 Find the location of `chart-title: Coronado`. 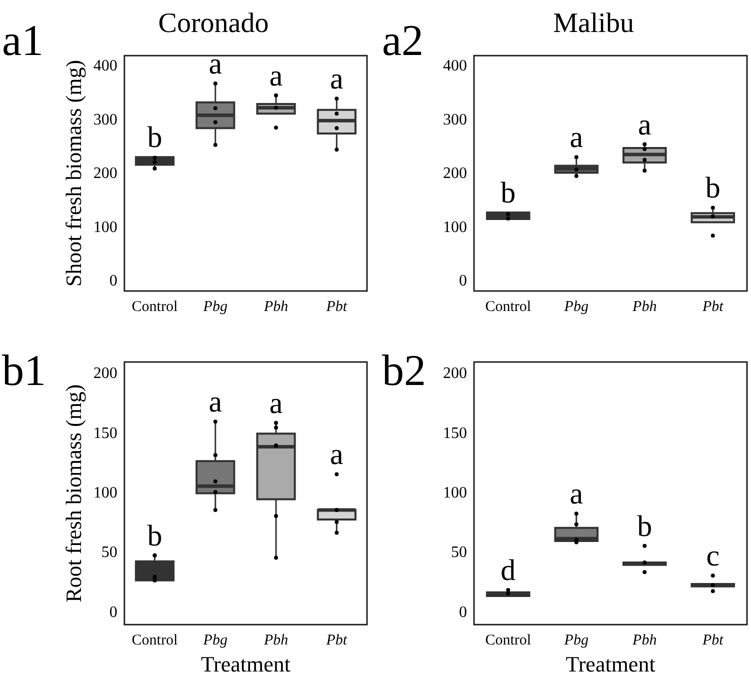

chart-title: Coronado is located at coordinates (213, 24).